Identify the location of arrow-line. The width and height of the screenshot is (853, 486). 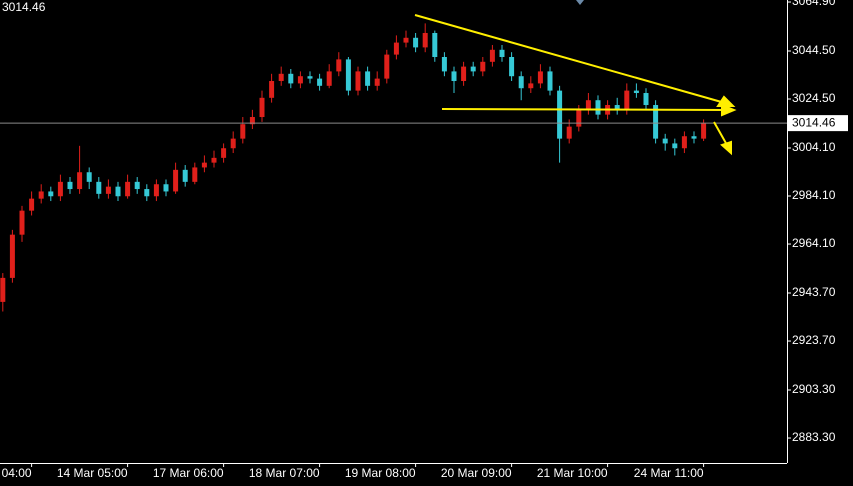
(720, 133).